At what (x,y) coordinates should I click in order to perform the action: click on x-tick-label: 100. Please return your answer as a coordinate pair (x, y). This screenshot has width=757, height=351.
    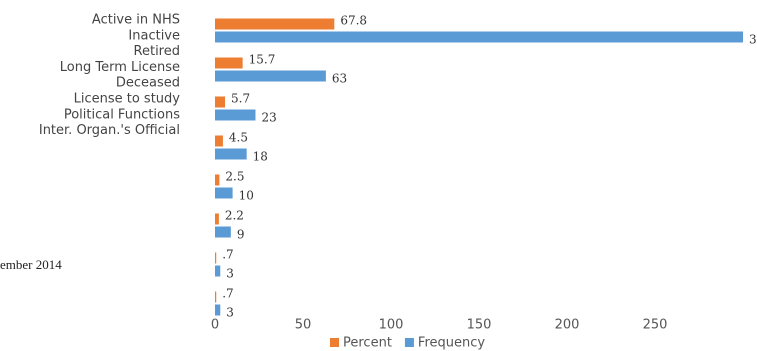
    Looking at the image, I should click on (391, 325).